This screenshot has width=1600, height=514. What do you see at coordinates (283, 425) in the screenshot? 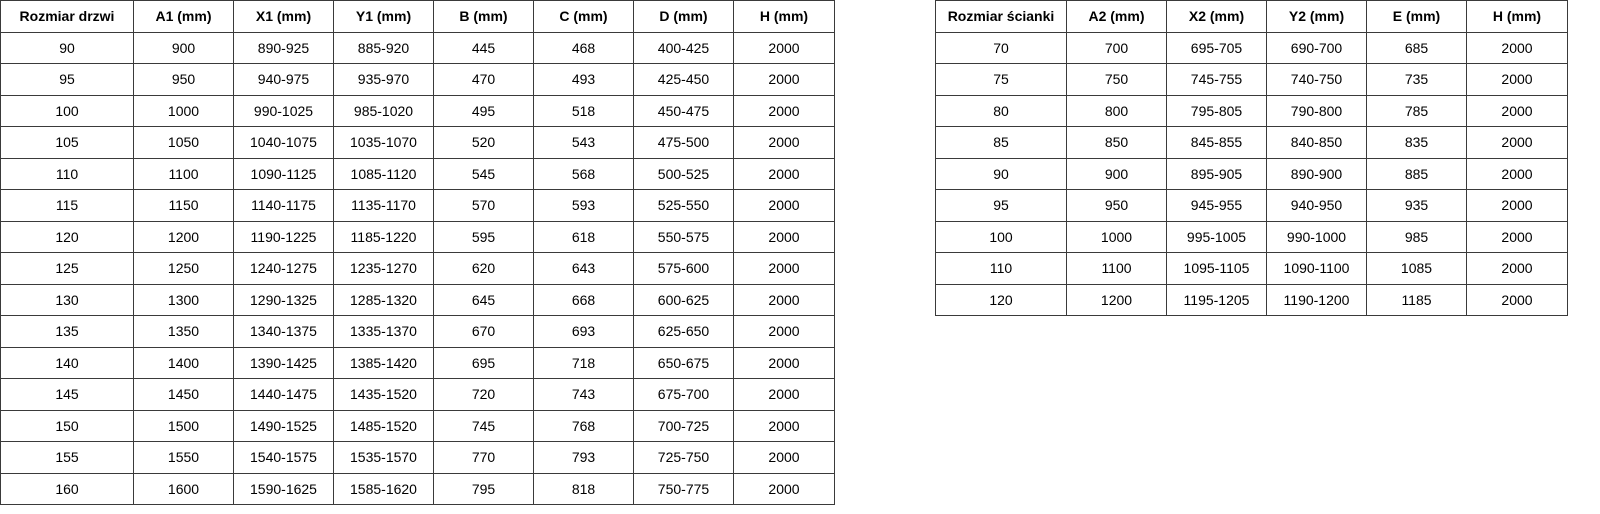
I see `table-cell: 1490-1525` at bounding box center [283, 425].